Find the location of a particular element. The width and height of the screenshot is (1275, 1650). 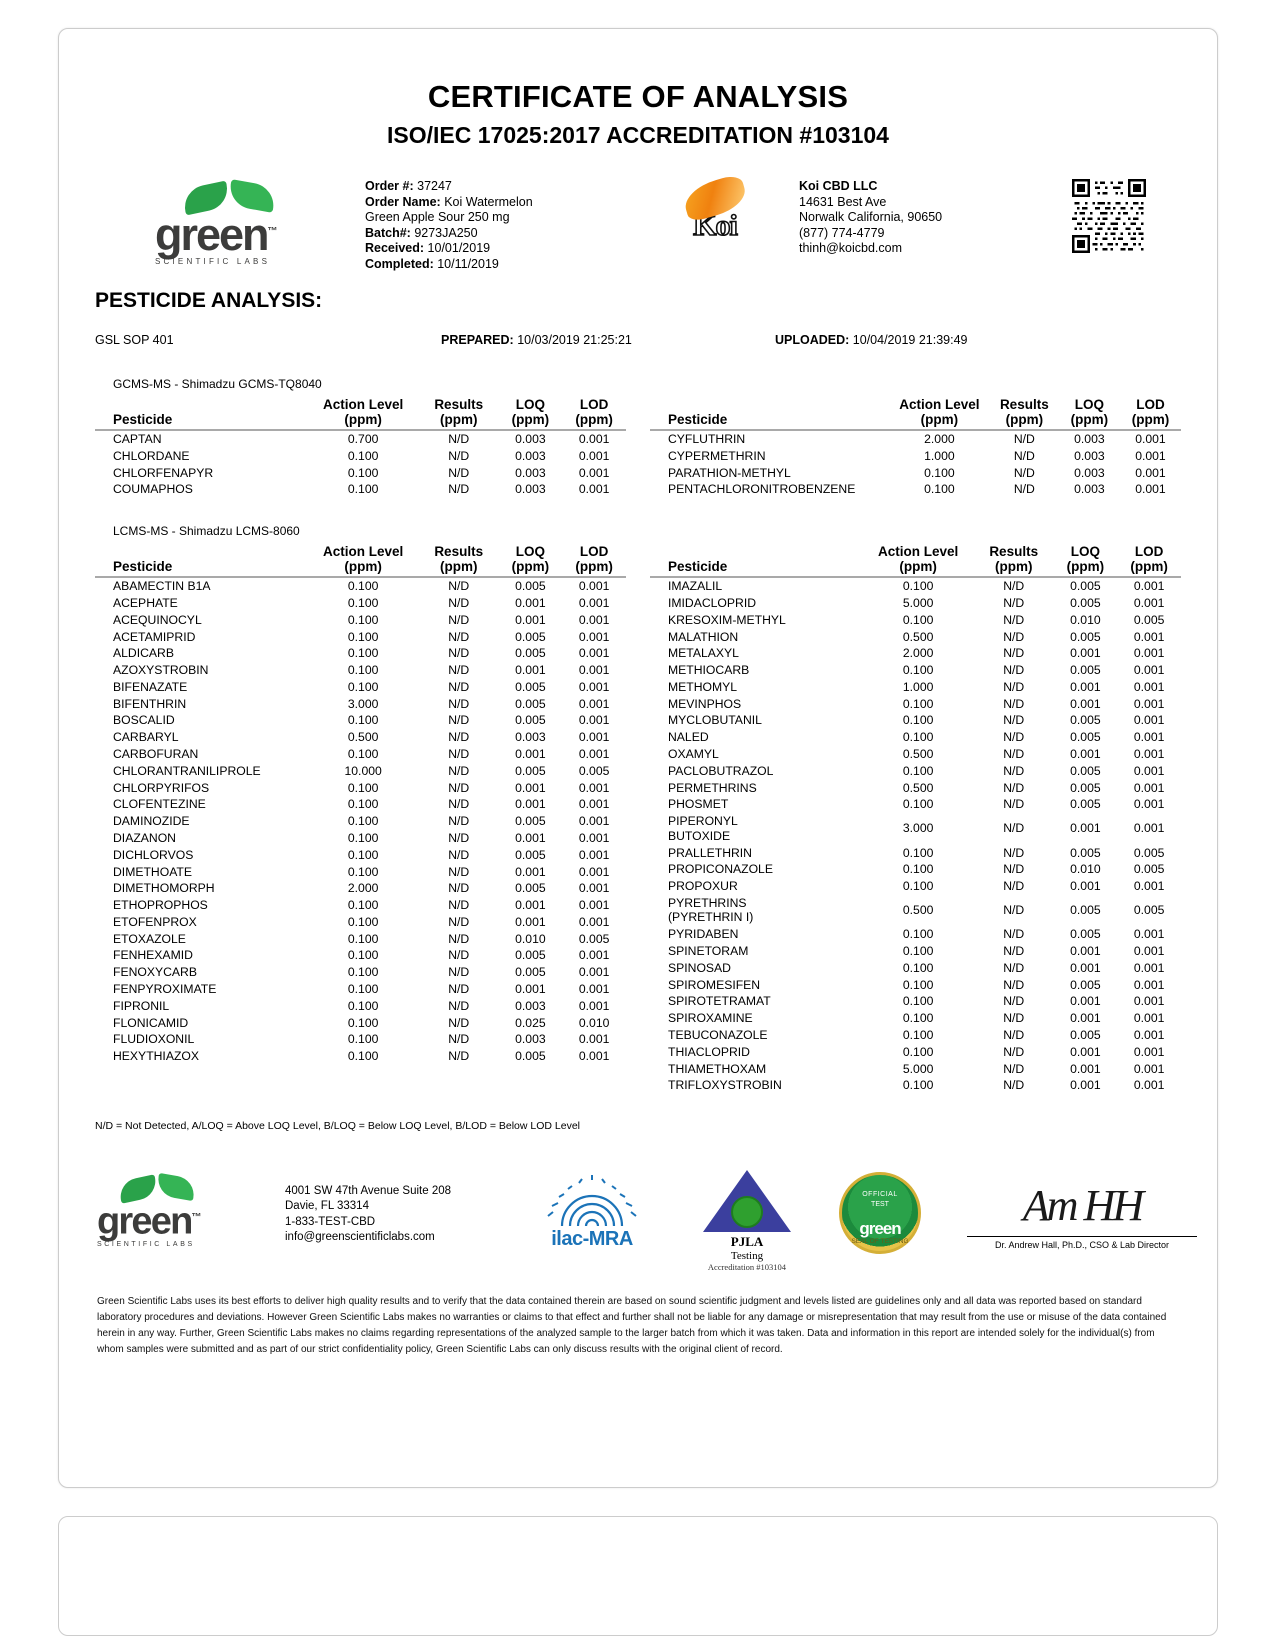

footer-lab-logo: green™ SCIENTIFIC LABS is located at coordinates (177, 1210).